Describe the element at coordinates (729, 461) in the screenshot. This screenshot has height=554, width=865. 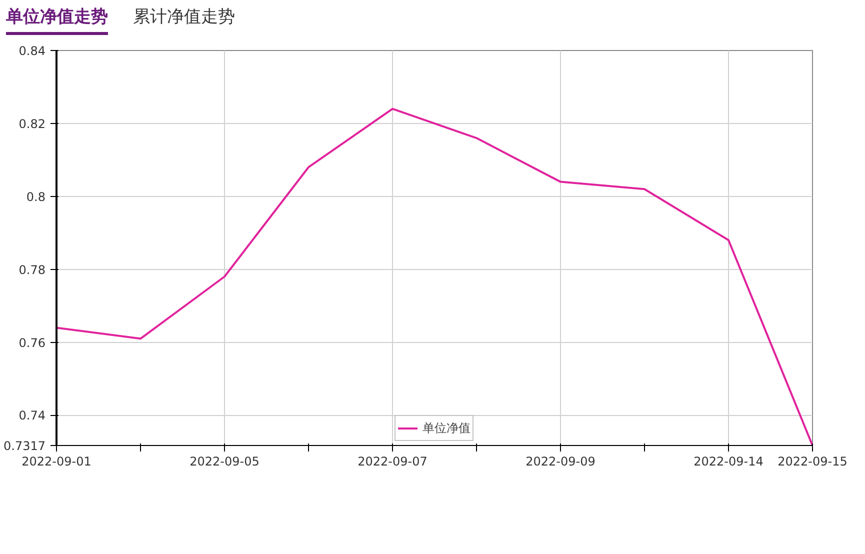
I see `x-tick-label: 2022-09-14` at that location.